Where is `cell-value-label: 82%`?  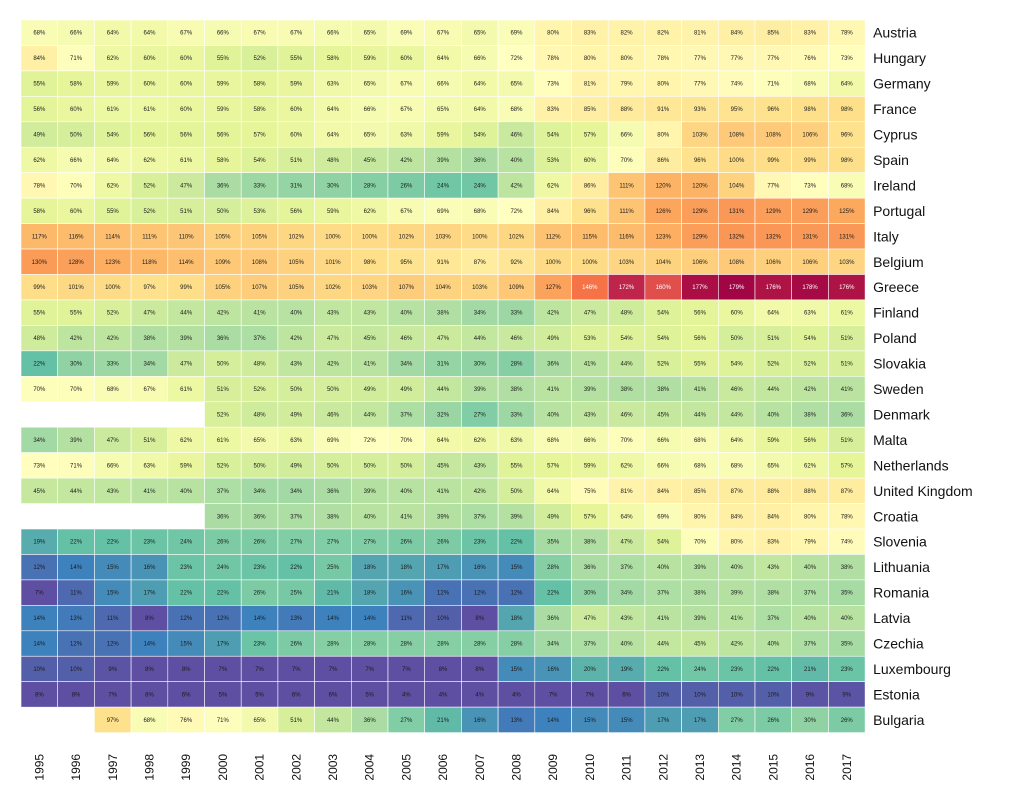 cell-value-label: 82% is located at coordinates (627, 34).